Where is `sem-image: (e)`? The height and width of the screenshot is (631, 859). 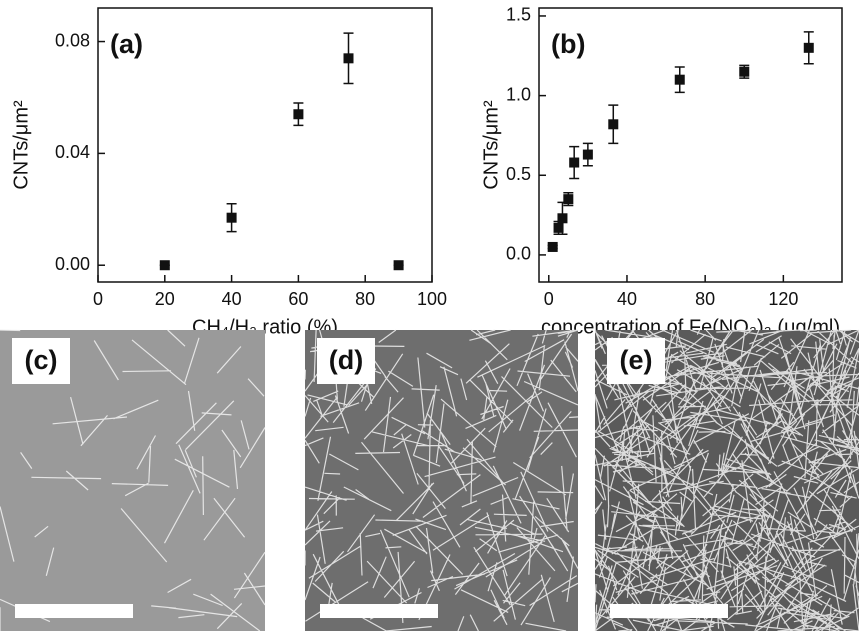 sem-image: (e) is located at coordinates (726, 480).